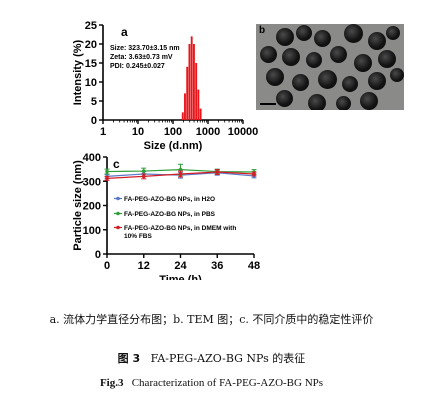  What do you see at coordinates (330, 67) in the screenshot?
I see `tem-image: b` at bounding box center [330, 67].